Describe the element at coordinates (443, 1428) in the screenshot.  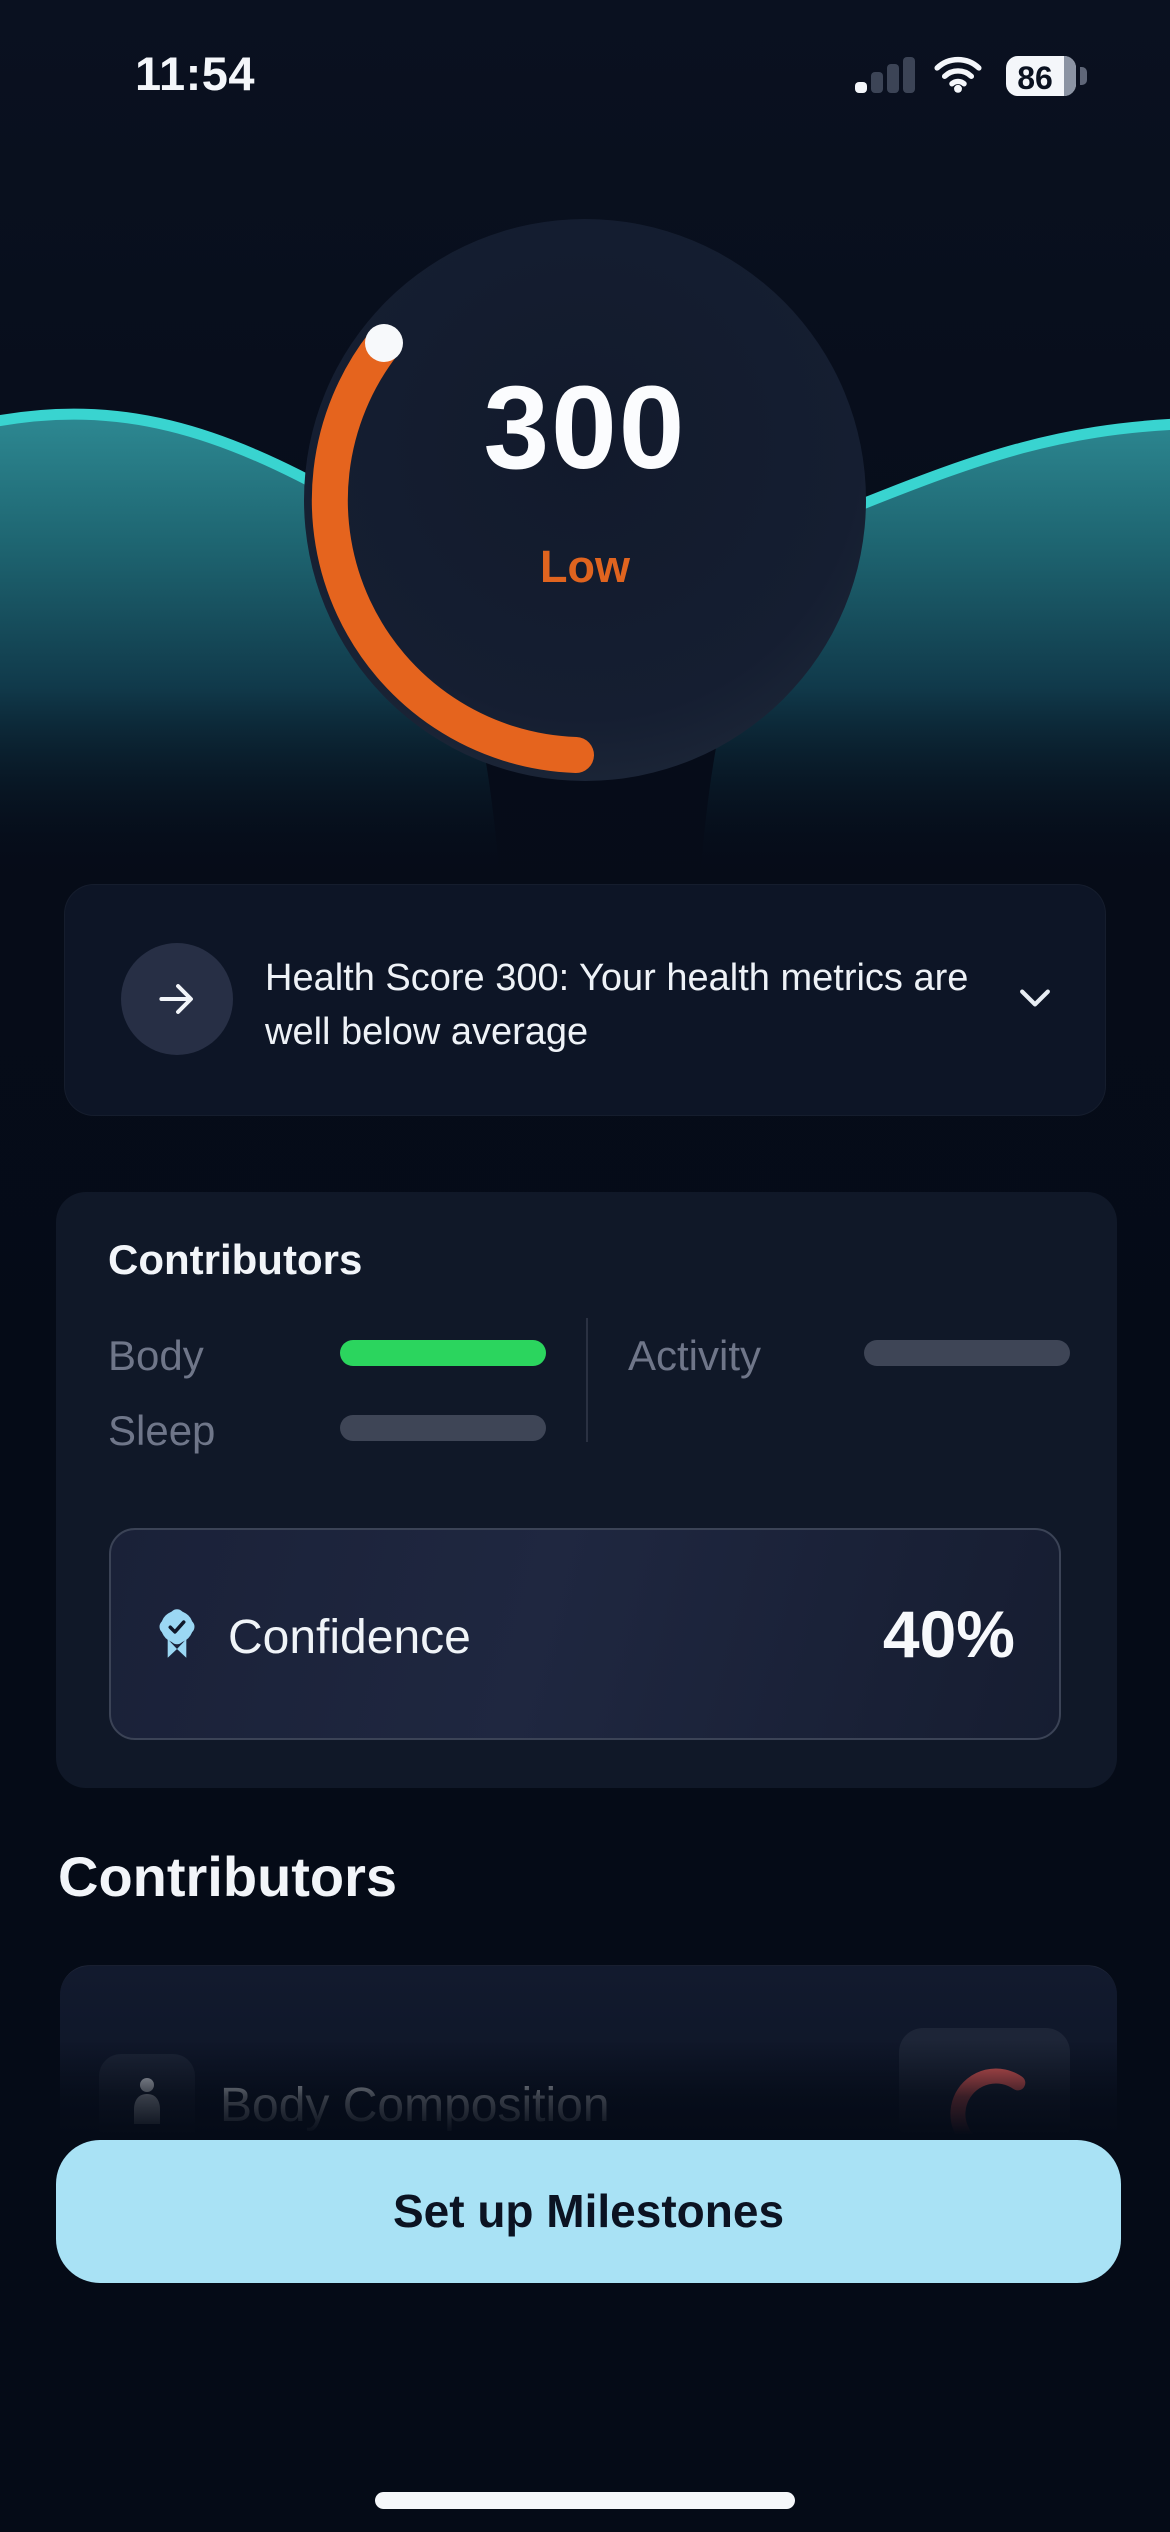
I see `metric-bar-sleep` at that location.